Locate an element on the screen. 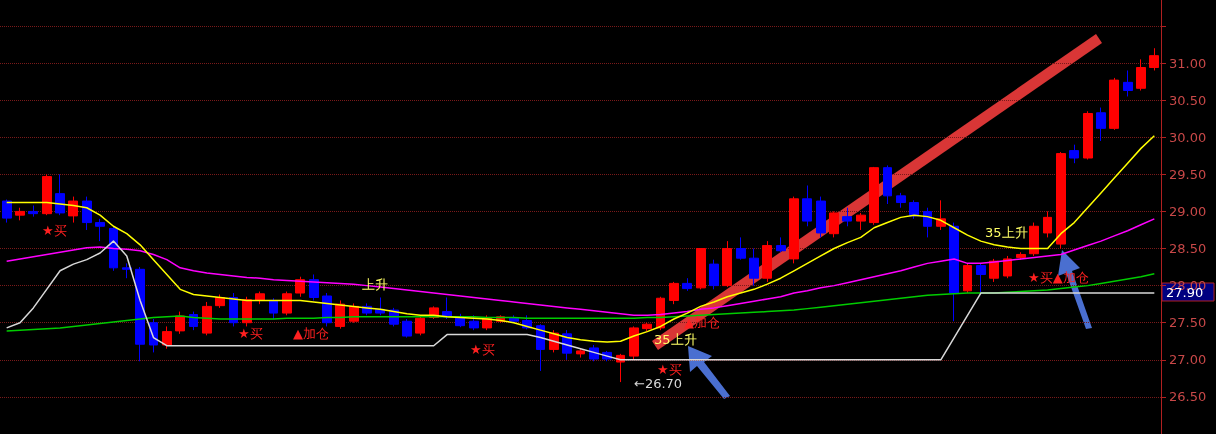 The height and width of the screenshot is (434, 1216). y-tick-label: 29.50 is located at coordinates (1188, 174).